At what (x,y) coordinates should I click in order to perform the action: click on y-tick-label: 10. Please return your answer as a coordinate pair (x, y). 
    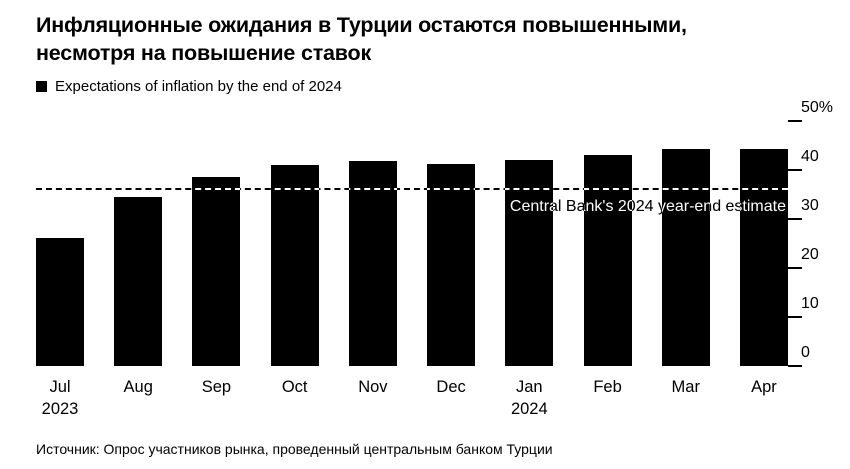
    Looking at the image, I should click on (810, 304).